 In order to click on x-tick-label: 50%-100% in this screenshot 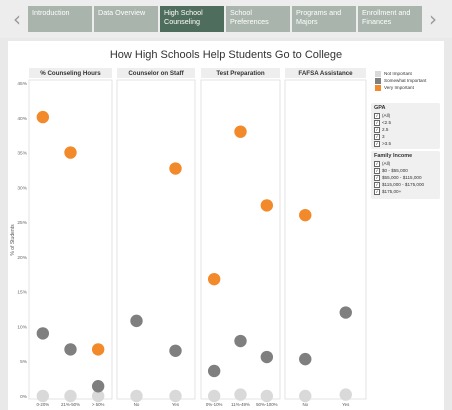, I will do `click(267, 404)`.